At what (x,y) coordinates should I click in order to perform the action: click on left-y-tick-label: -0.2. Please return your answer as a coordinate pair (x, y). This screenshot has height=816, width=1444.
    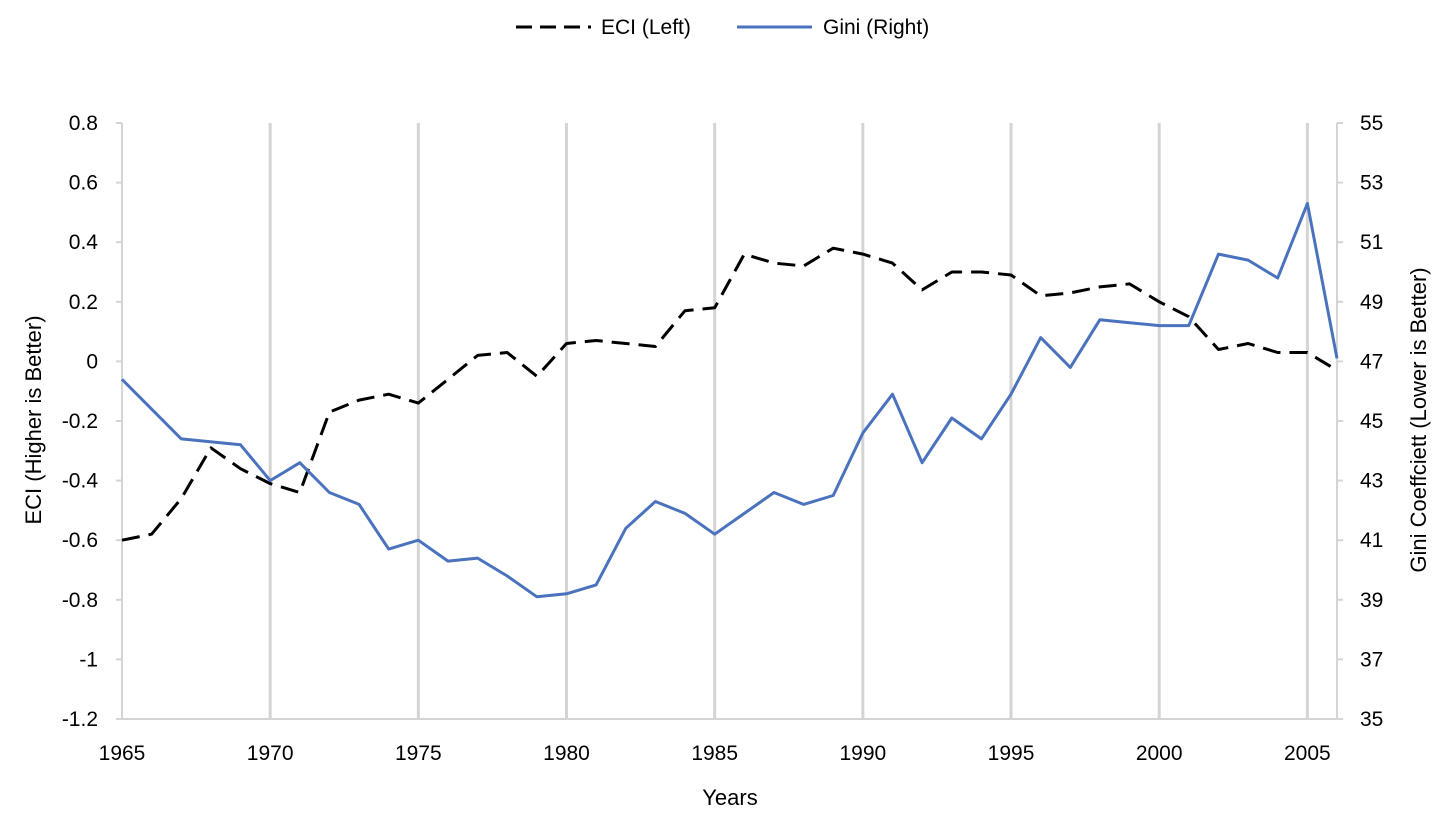
    Looking at the image, I should click on (80, 421).